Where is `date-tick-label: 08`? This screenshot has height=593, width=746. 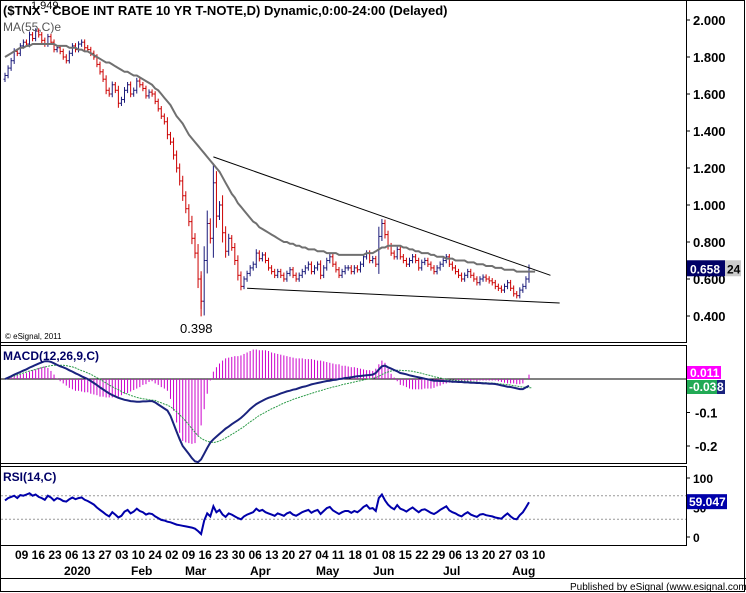
date-tick-label: 08 is located at coordinates (389, 555).